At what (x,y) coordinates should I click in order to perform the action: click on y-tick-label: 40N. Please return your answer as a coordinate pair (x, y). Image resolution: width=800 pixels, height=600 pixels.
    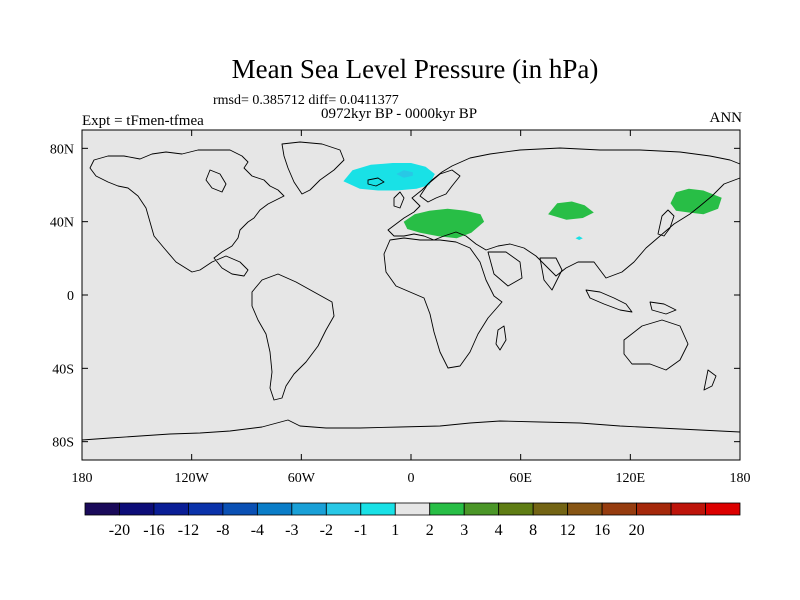
    Looking at the image, I should click on (62, 223).